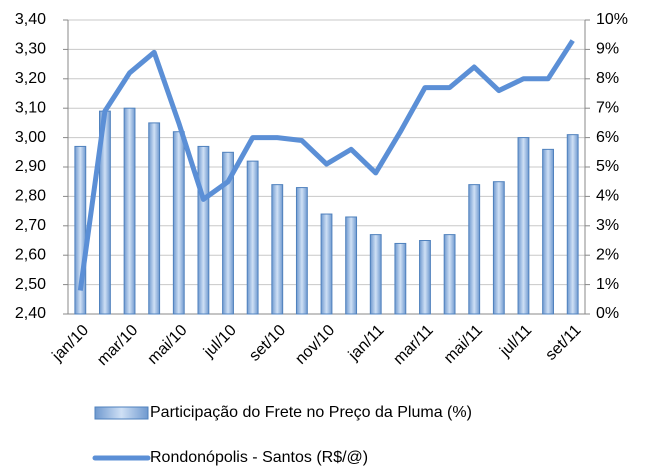  I want to click on y2-tick-label: 8%, so click(607, 78).